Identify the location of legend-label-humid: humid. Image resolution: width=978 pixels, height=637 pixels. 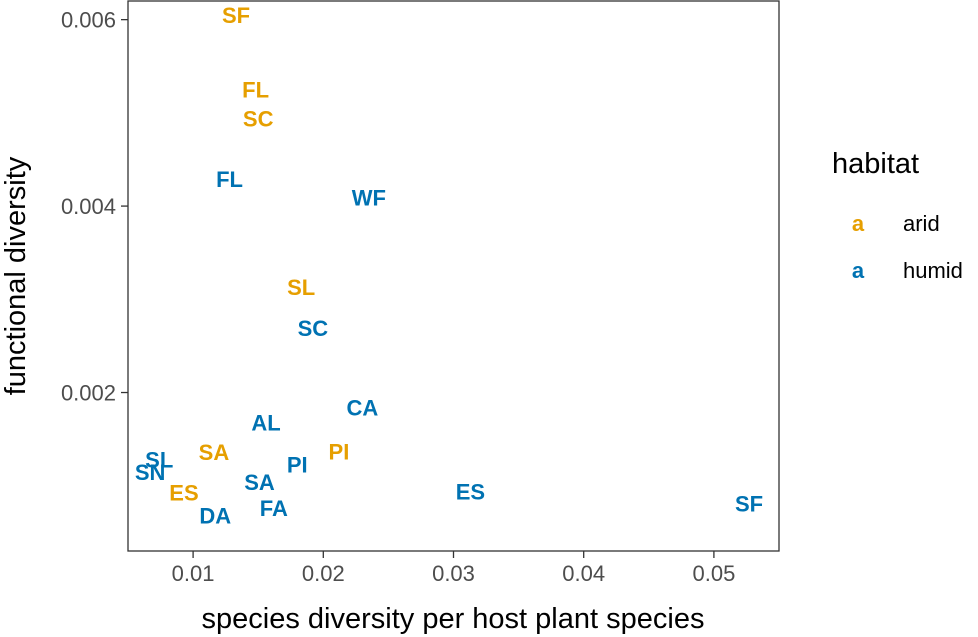
(933, 270).